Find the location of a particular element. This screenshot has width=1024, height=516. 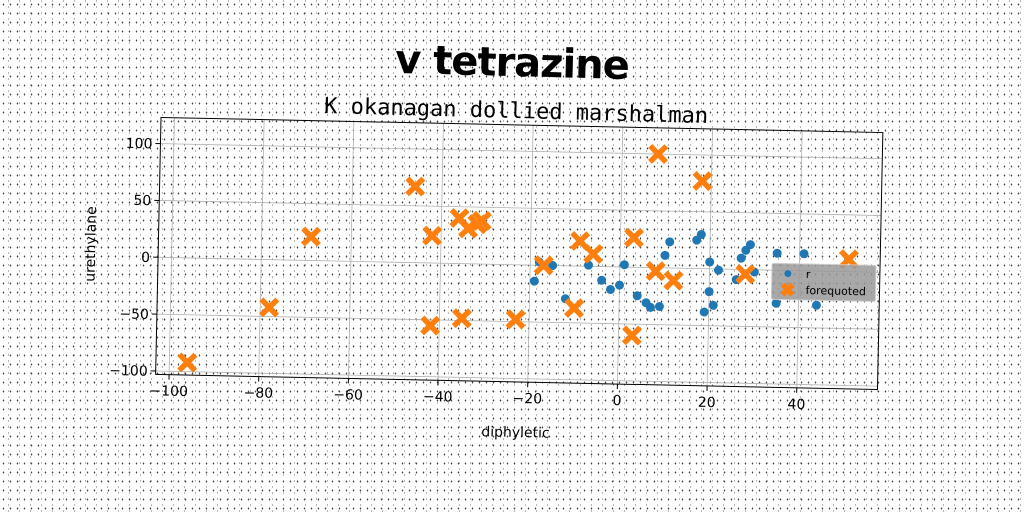

y-tick-label: 0 is located at coordinates (145, 258).